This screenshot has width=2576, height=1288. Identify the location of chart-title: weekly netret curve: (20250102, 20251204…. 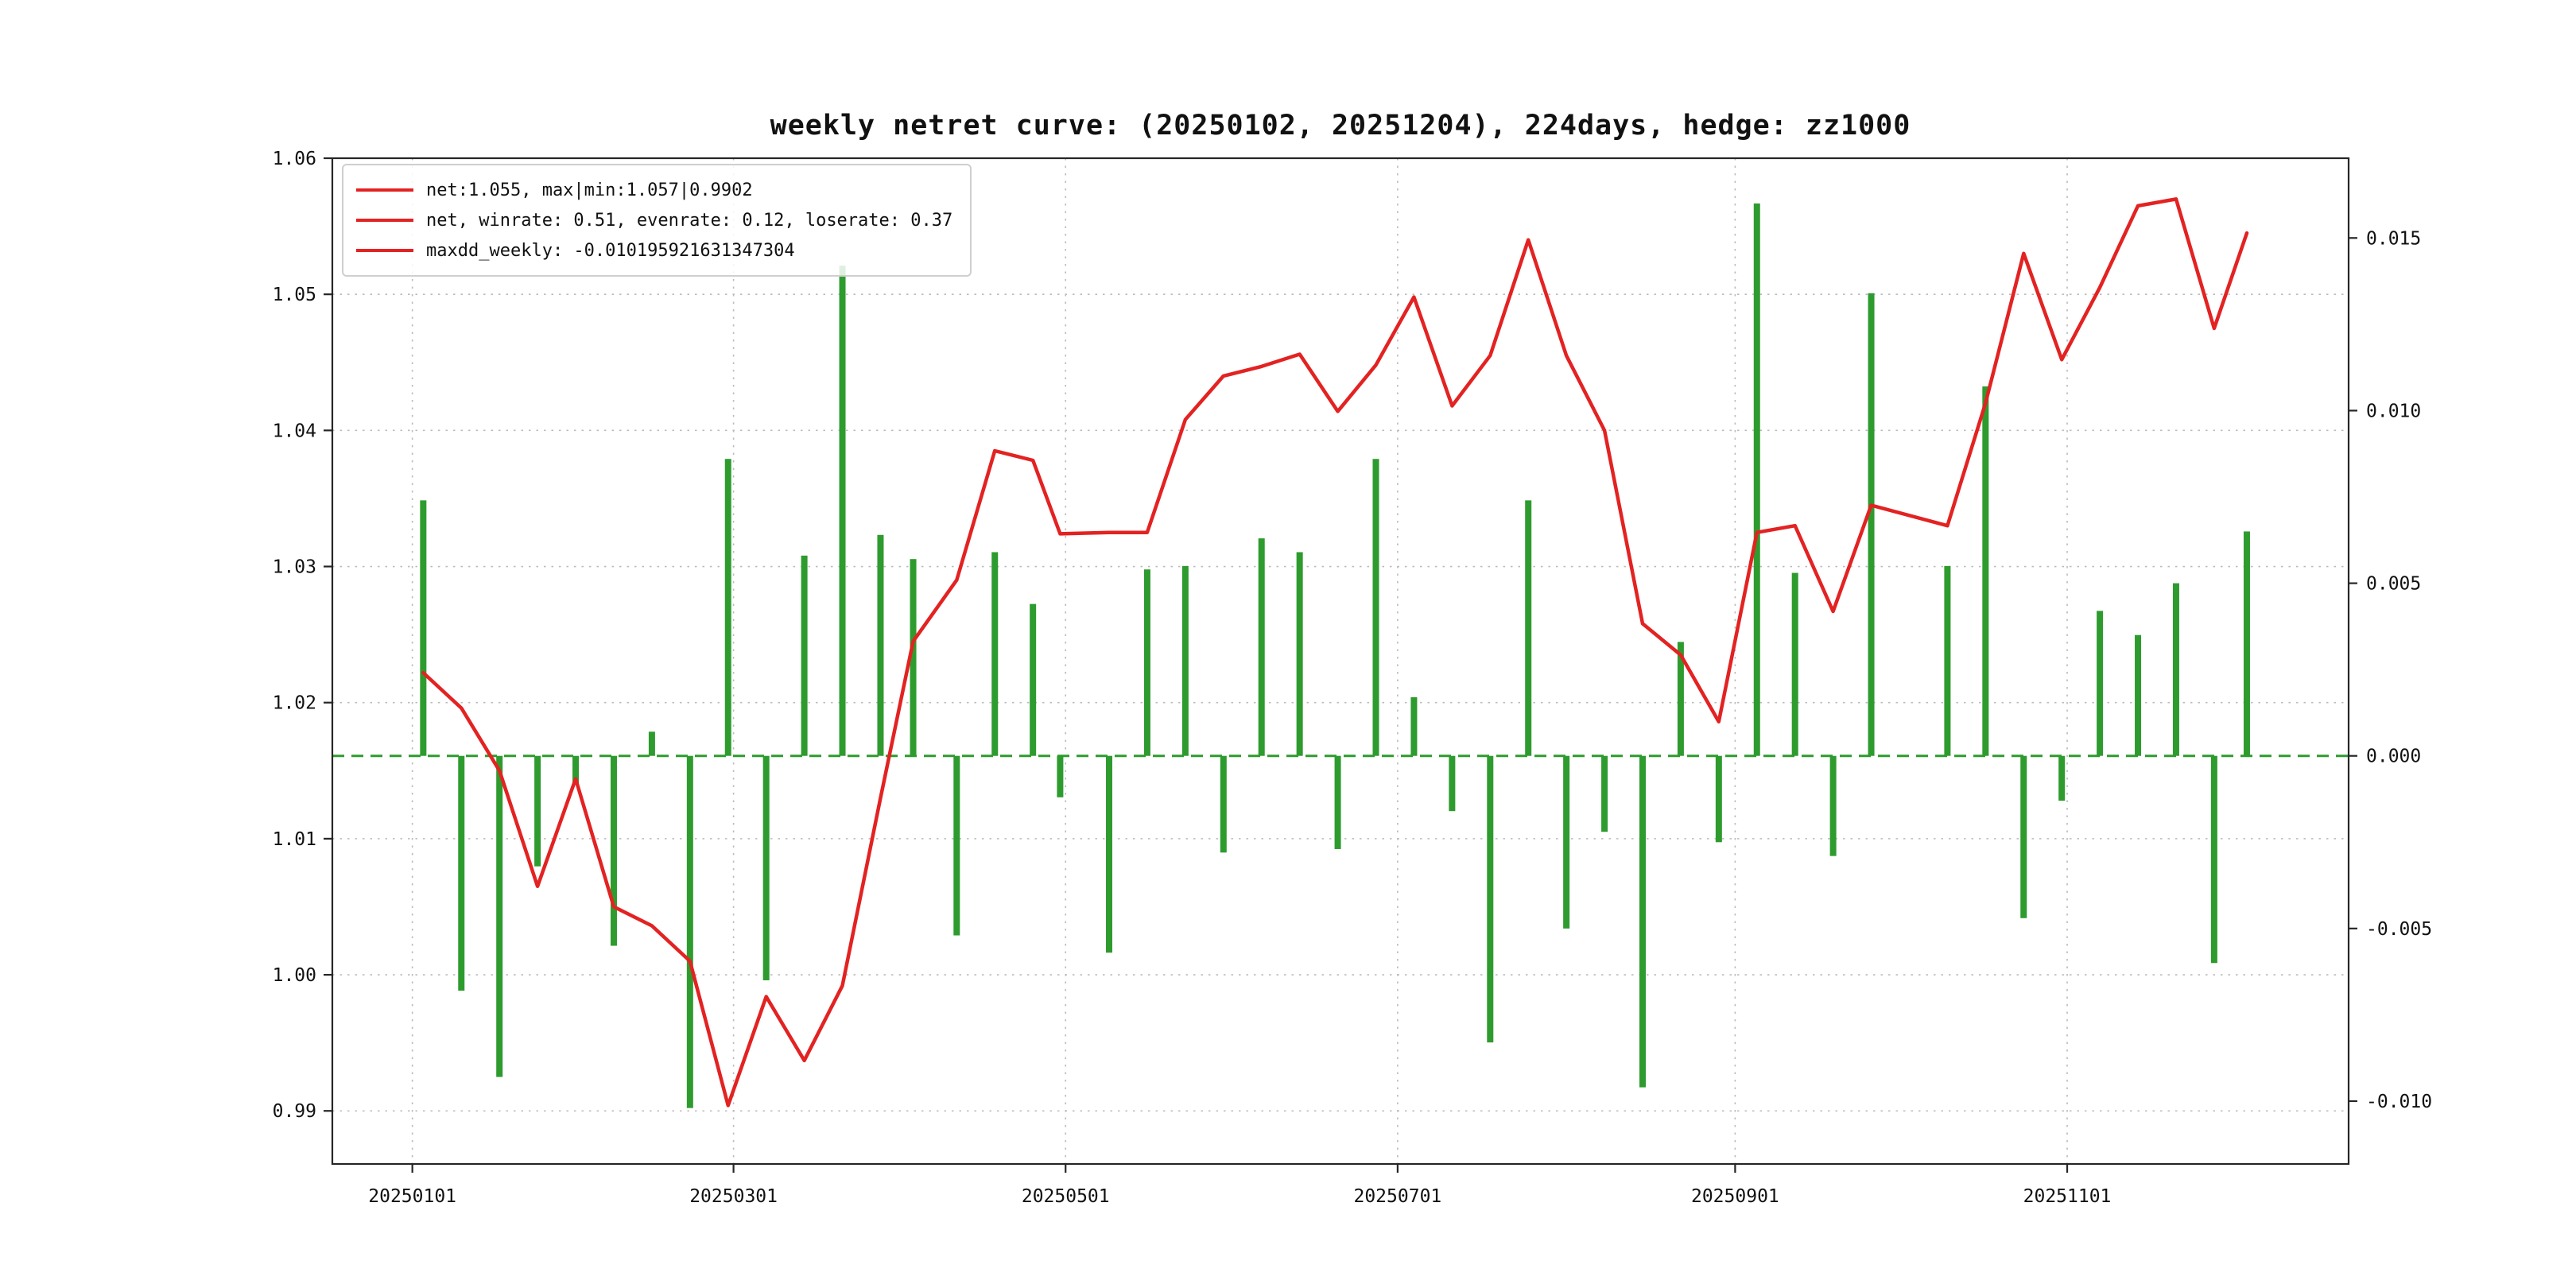
(1340, 126).